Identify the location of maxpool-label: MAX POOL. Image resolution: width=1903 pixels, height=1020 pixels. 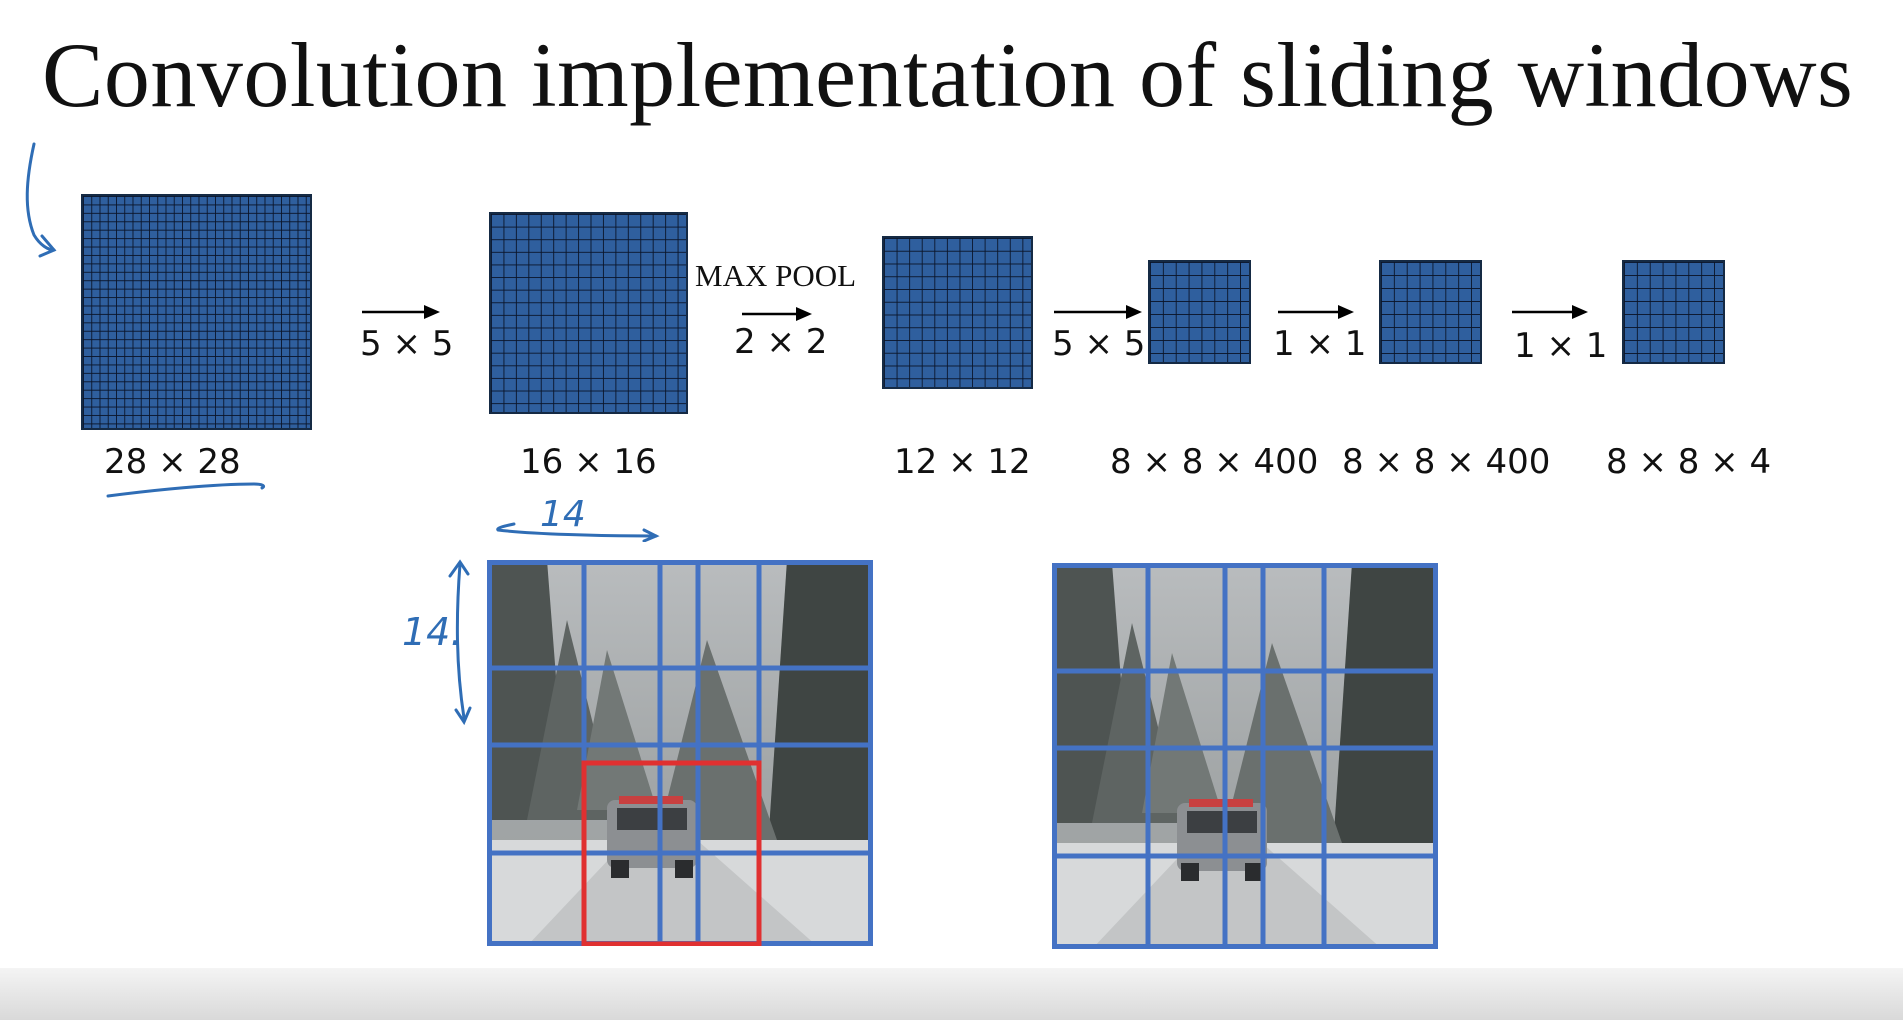
(776, 275).